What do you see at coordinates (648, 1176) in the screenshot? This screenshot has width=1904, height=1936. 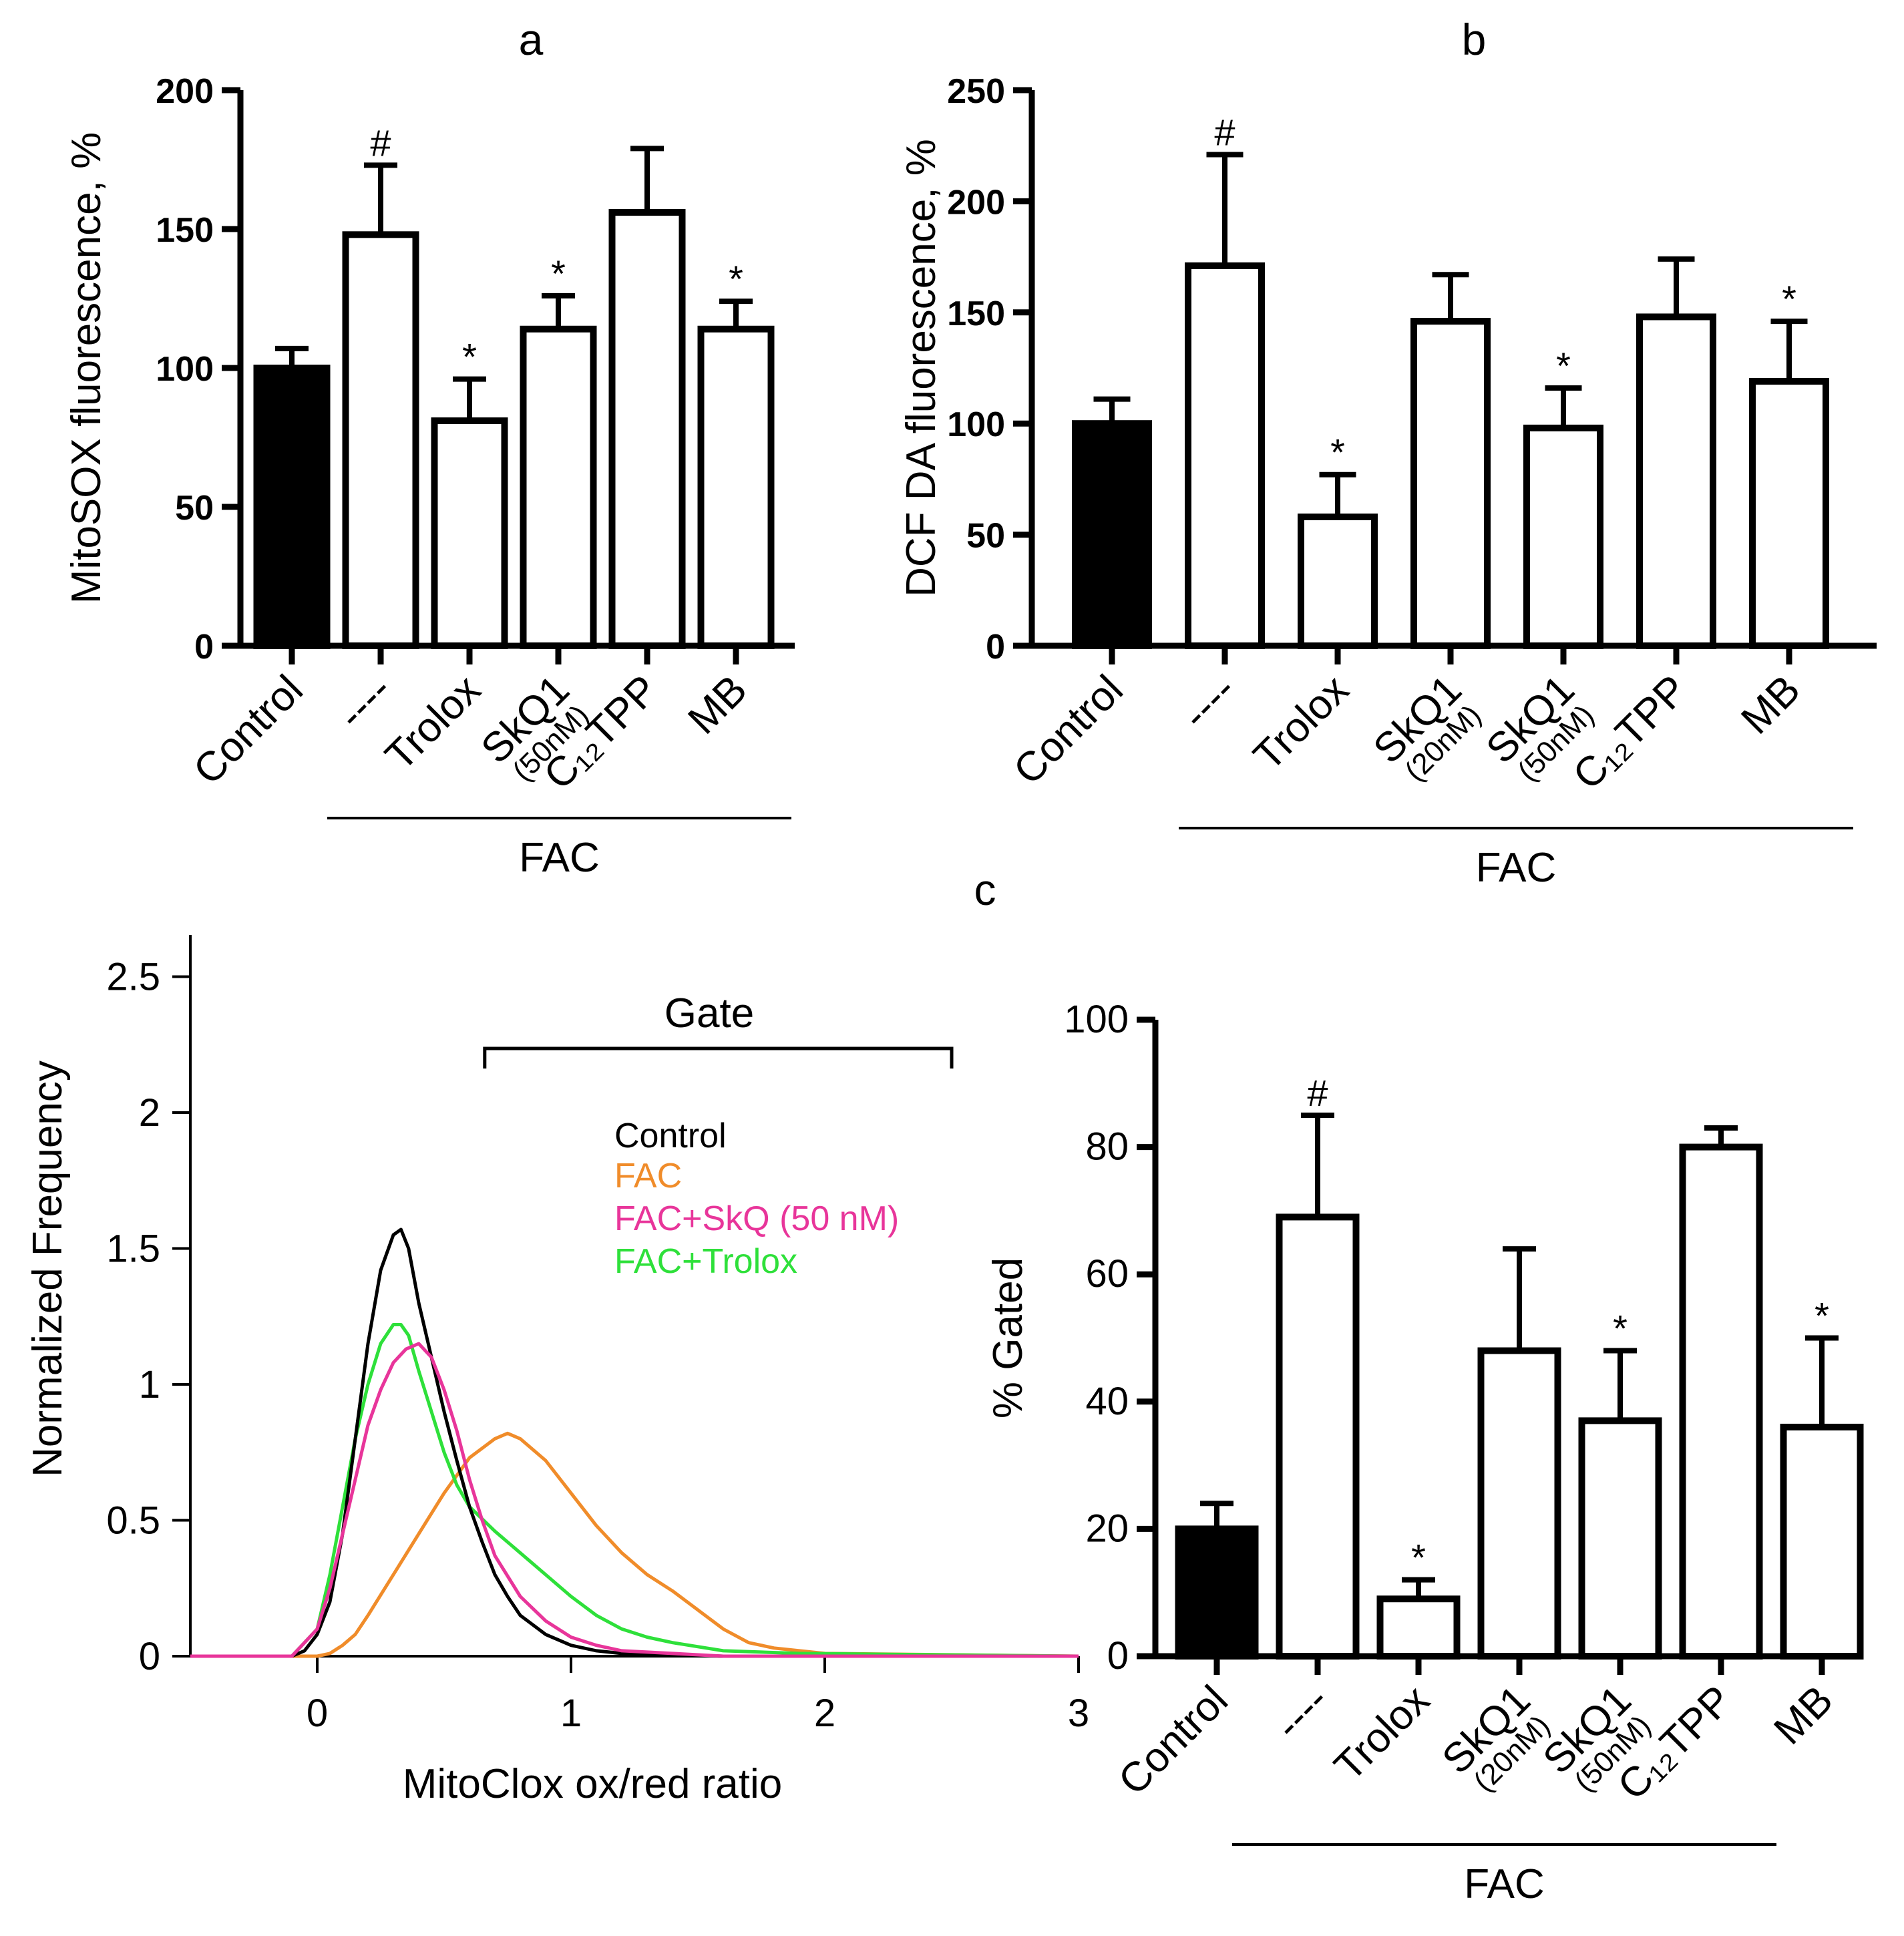 I see `legend-entry: FAC` at bounding box center [648, 1176].